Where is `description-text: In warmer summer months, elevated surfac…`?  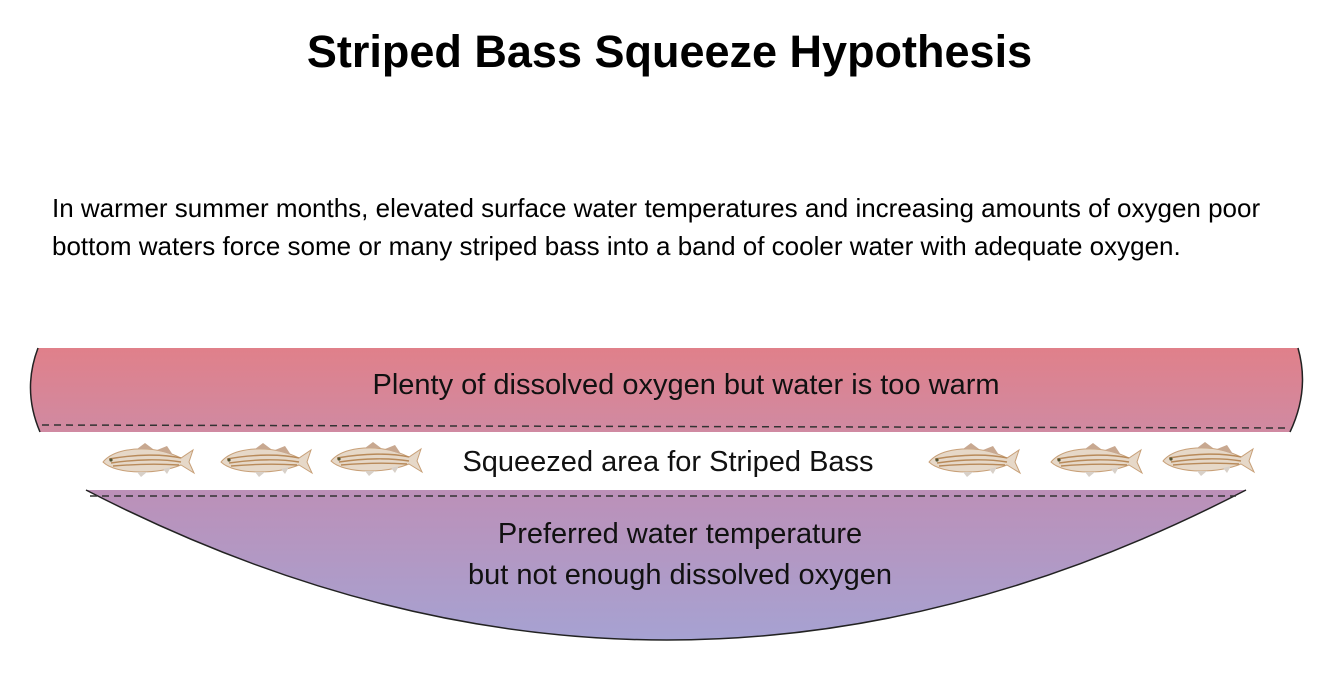 description-text: In warmer summer months, elevated surfac… is located at coordinates (656, 227).